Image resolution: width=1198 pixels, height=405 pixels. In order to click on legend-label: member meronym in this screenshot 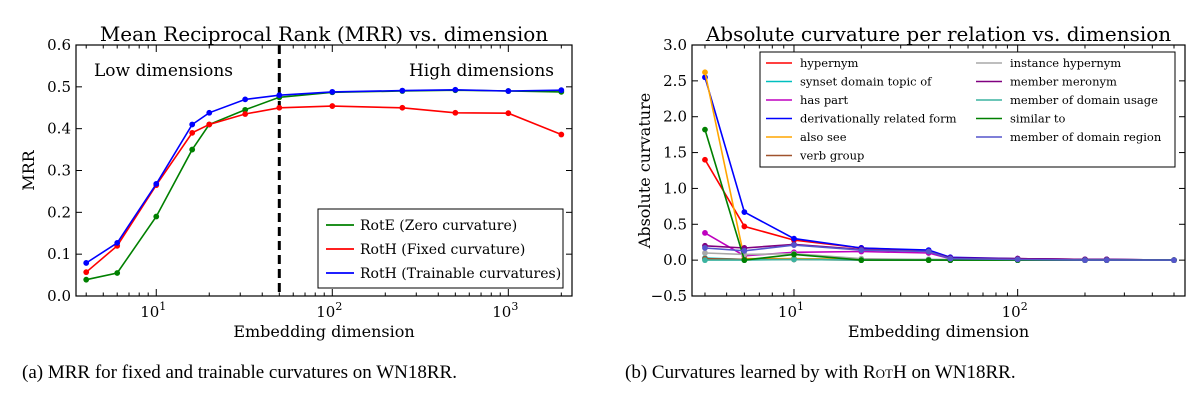, I will do `click(1063, 82)`.